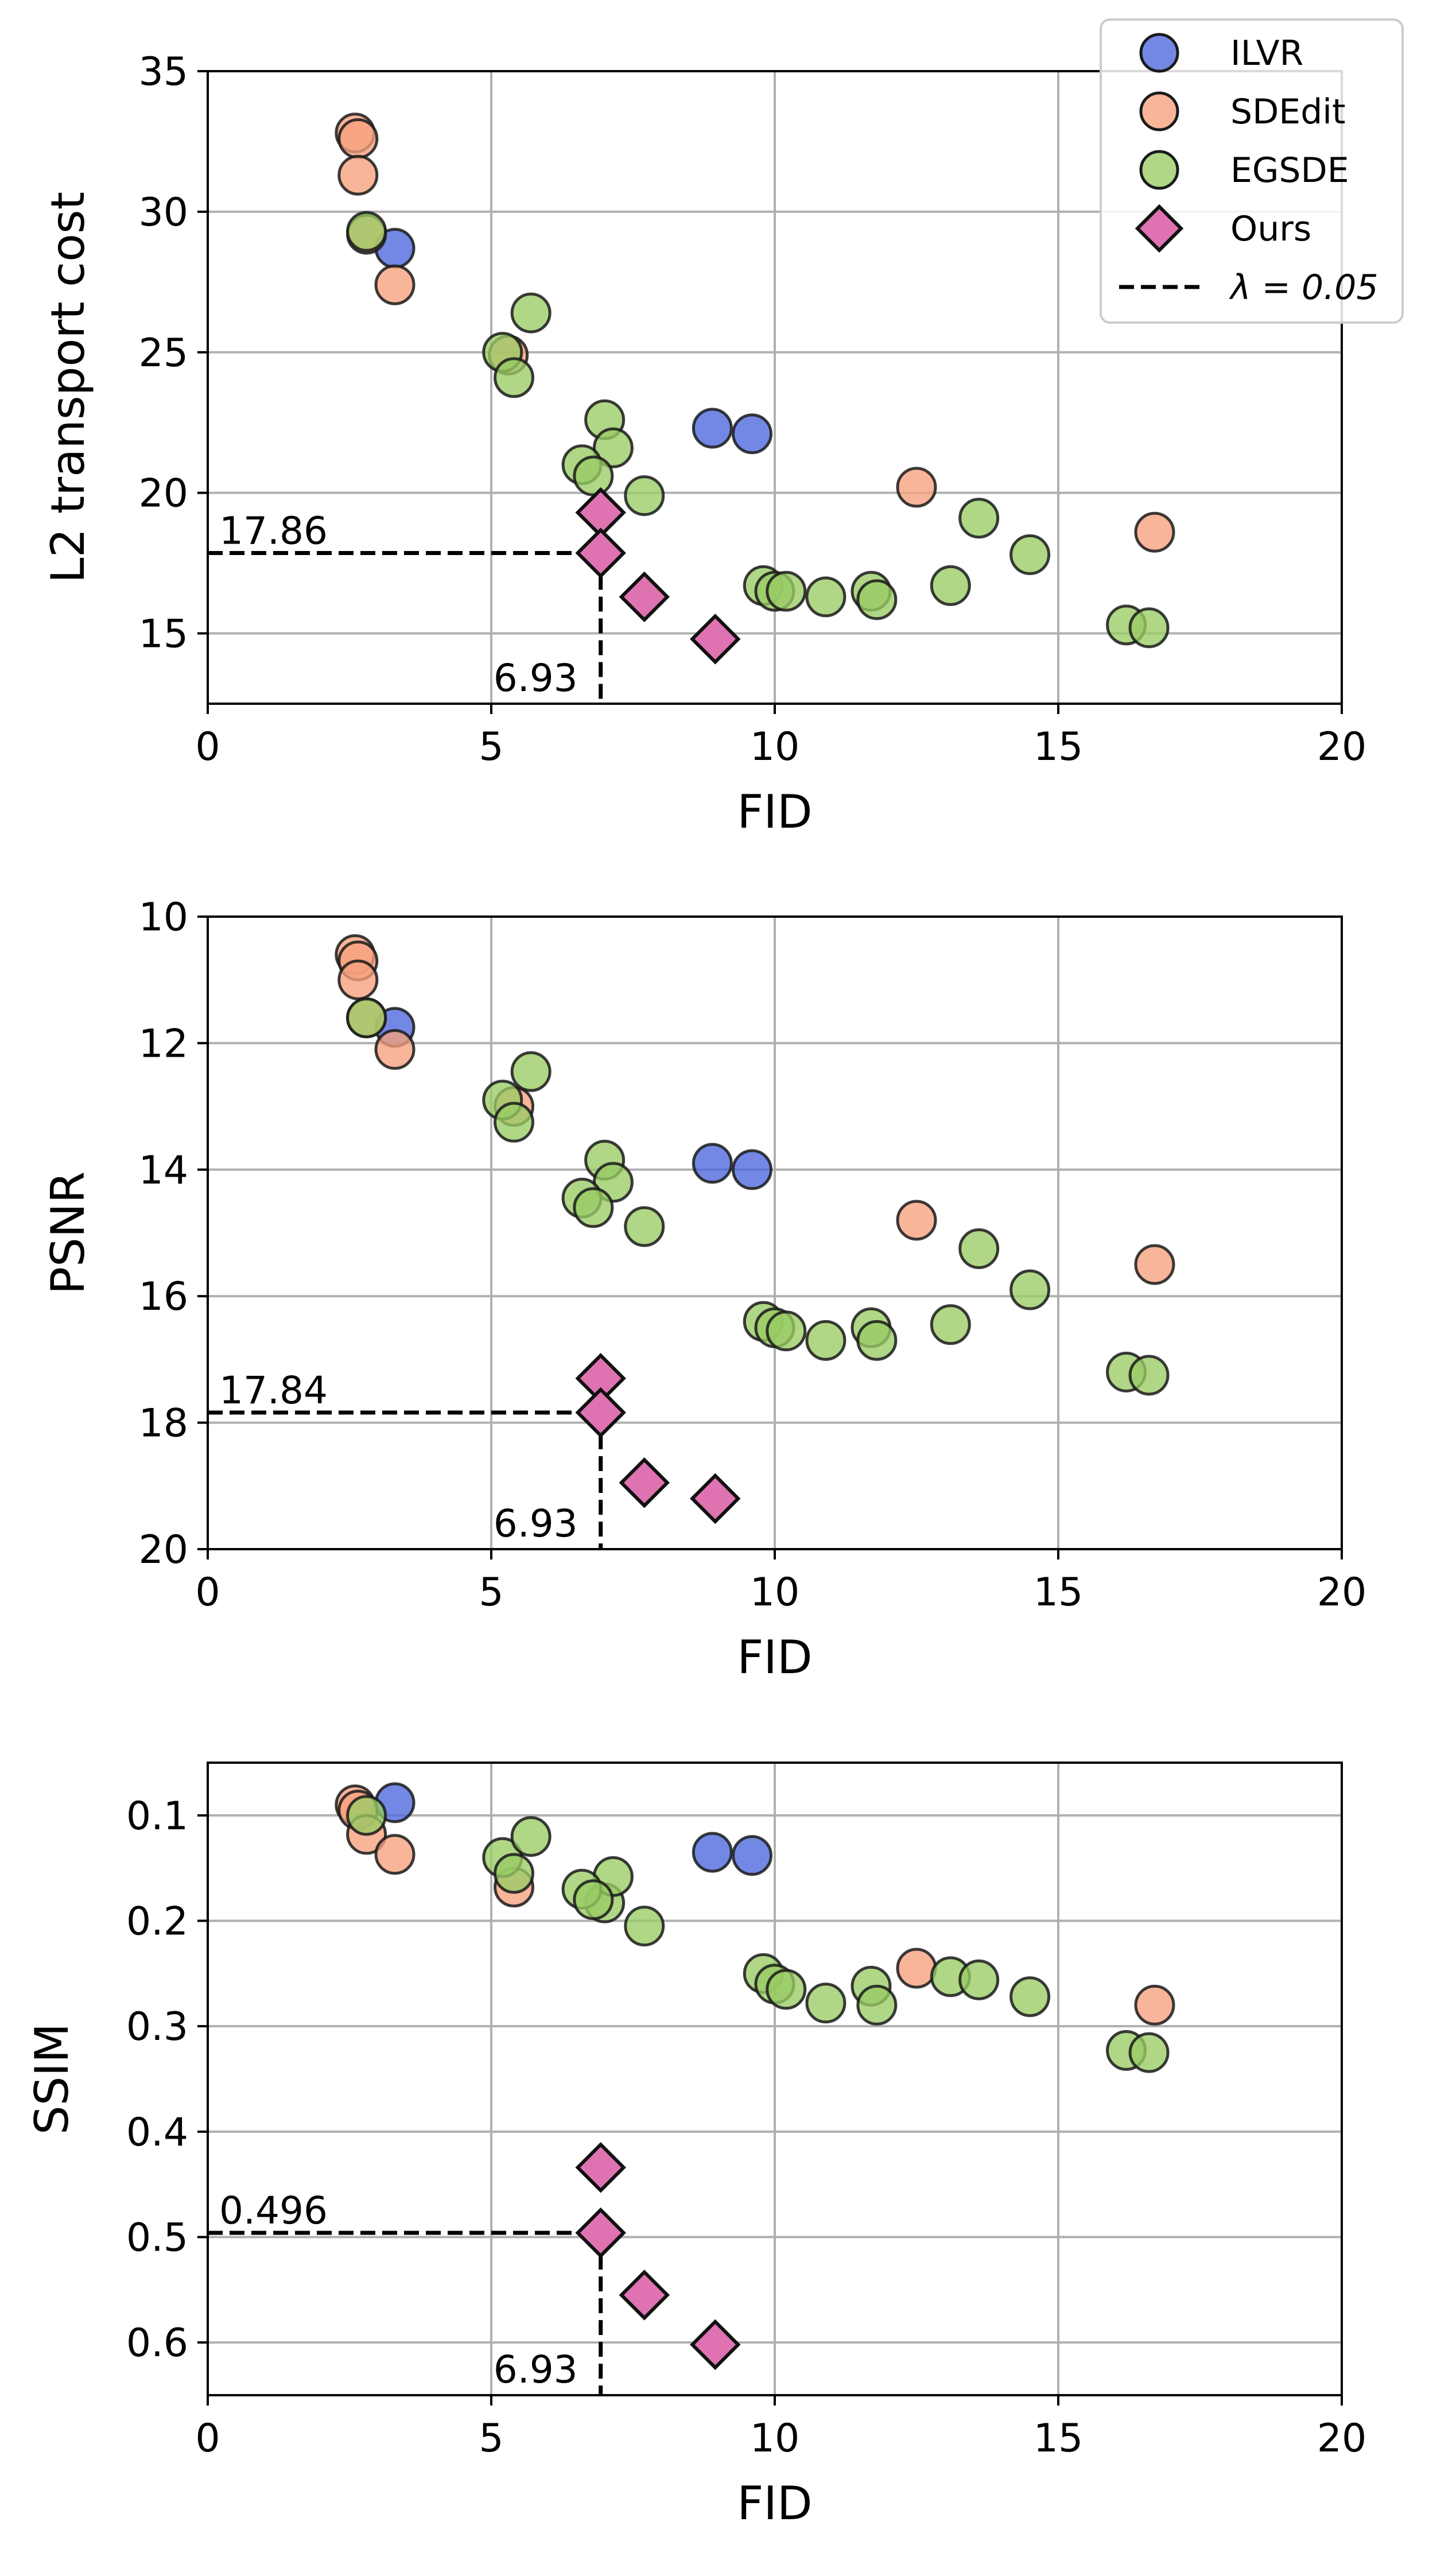 This screenshot has height=2576, width=1429. Describe the element at coordinates (68, 387) in the screenshot. I see `y-axis-label: L2 transport cost` at that location.